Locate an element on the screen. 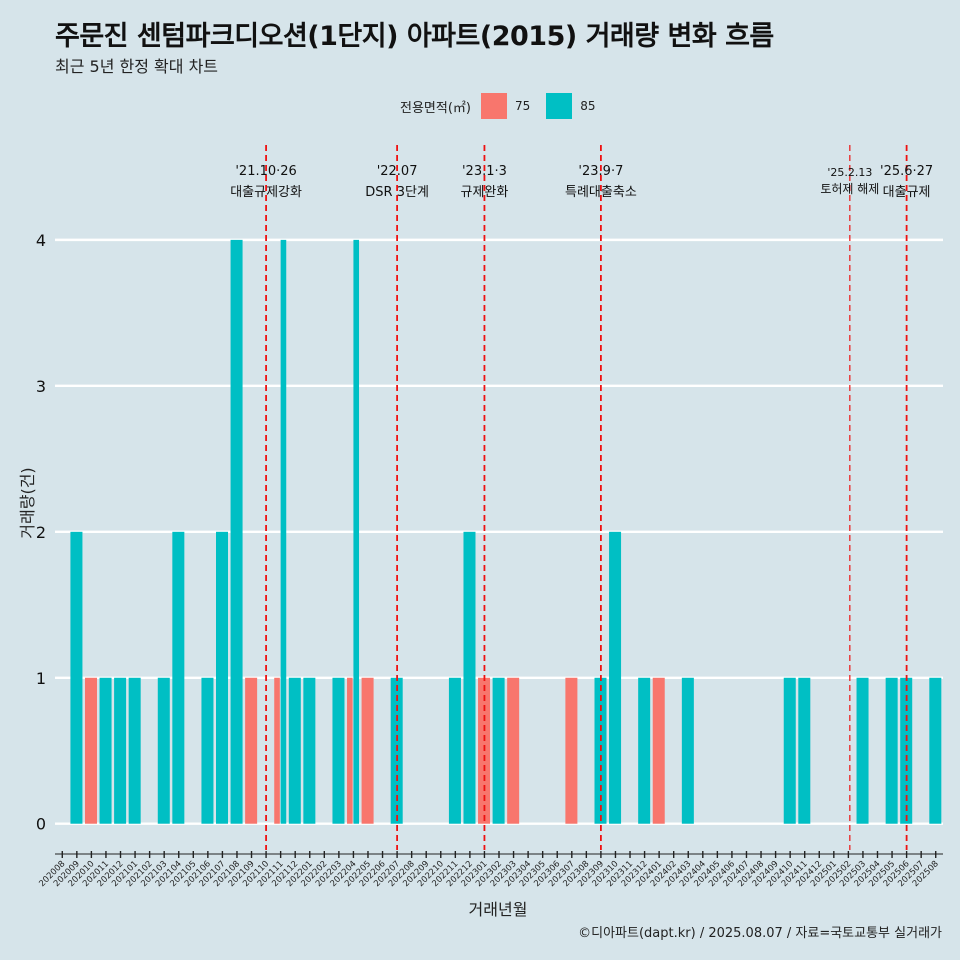 This screenshot has height=960, width=960. y-tick-label-0: 0 is located at coordinates (41, 824).